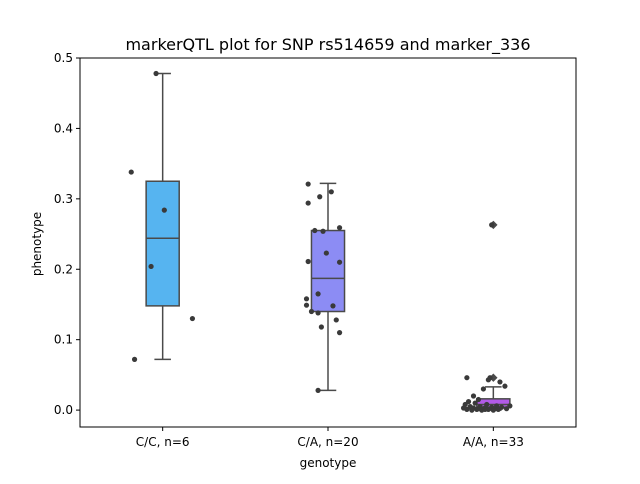 This screenshot has width=640, height=484. What do you see at coordinates (63, 269) in the screenshot?
I see `y-tick-label: 0.2` at bounding box center [63, 269].